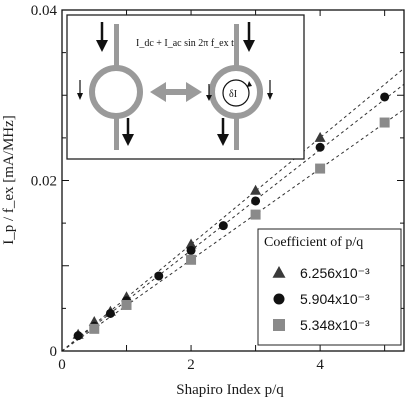  What do you see at coordinates (176, 92) in the screenshot?
I see `double-arrow-icon` at bounding box center [176, 92].